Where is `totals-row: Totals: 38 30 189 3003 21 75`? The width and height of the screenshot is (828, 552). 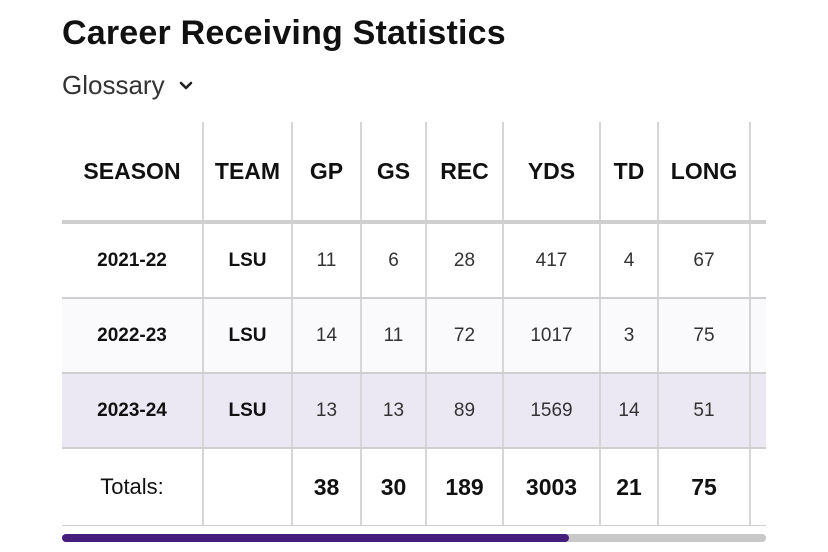 totals-row: Totals: 38 30 189 3003 21 75 is located at coordinates (414, 487).